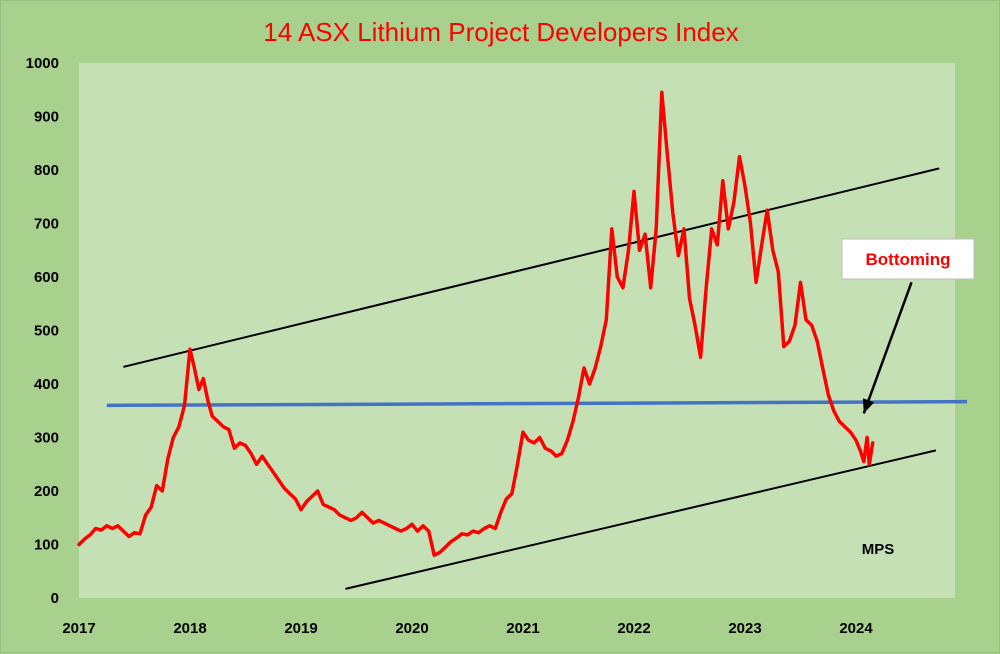  I want to click on y-axis-ticks: 0 100 200 300 400 500 600 700 800 900 1000, so click(42, 331).